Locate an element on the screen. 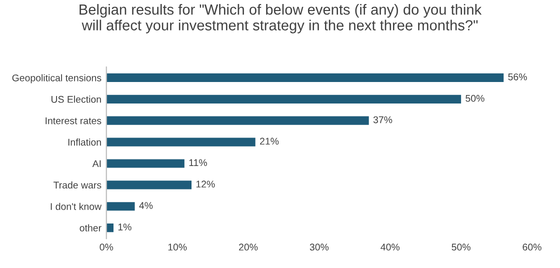  x-tick-label: 60% is located at coordinates (532, 247).